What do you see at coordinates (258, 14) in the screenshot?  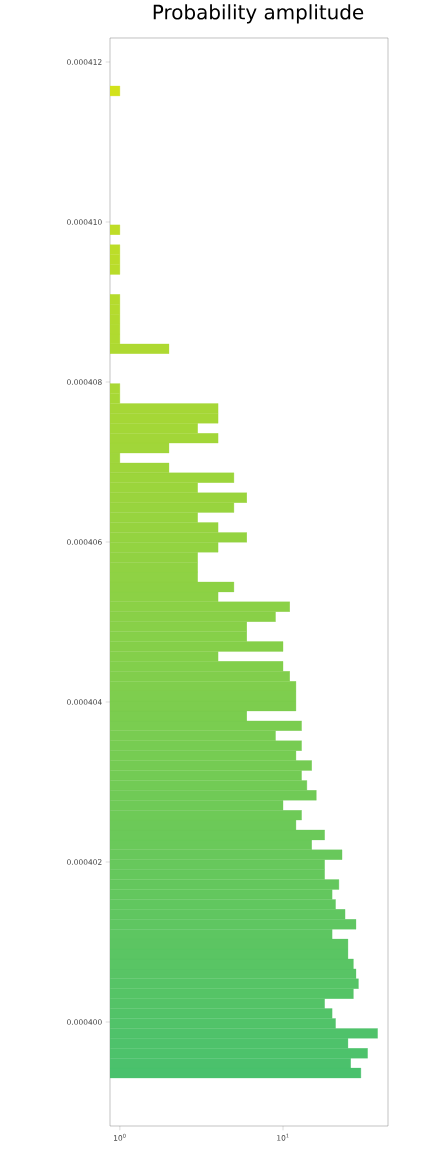 I see `chart-title: Probability amplitude` at bounding box center [258, 14].